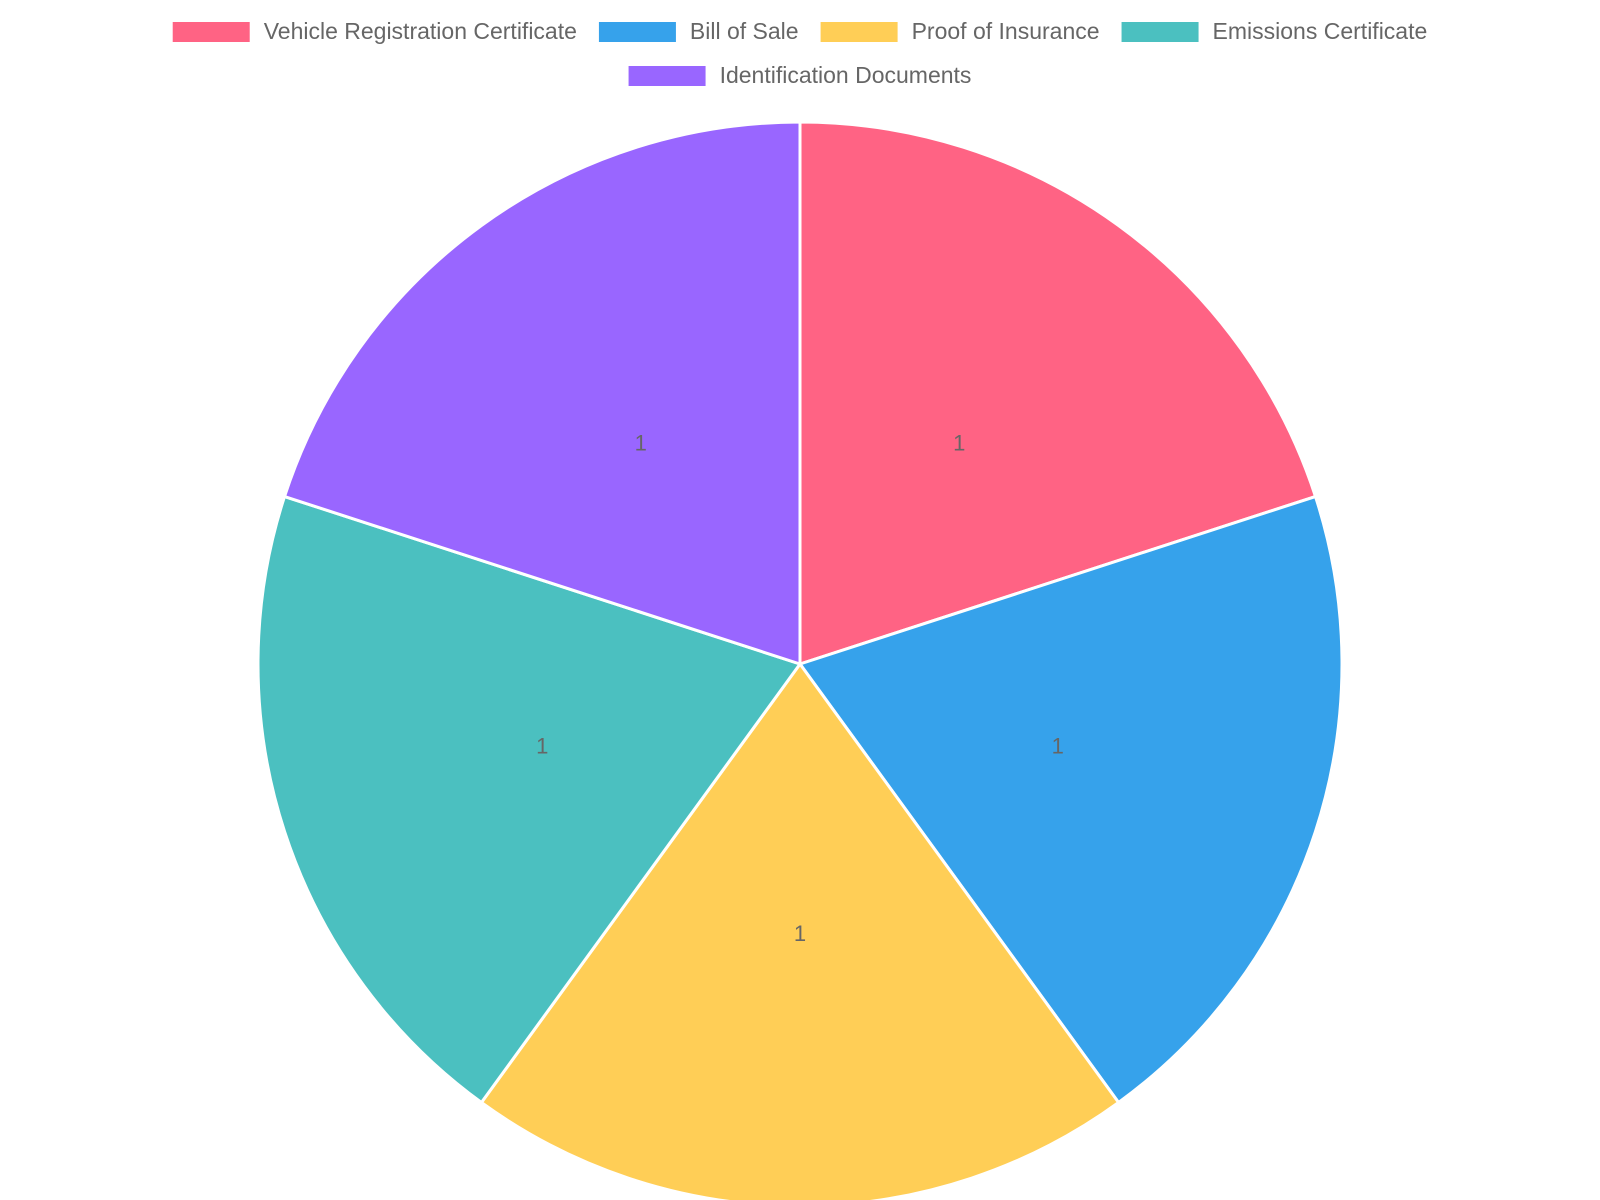 Image resolution: width=1600 pixels, height=1200 pixels. I want to click on legend-item: Bill of Sale, so click(698, 31).